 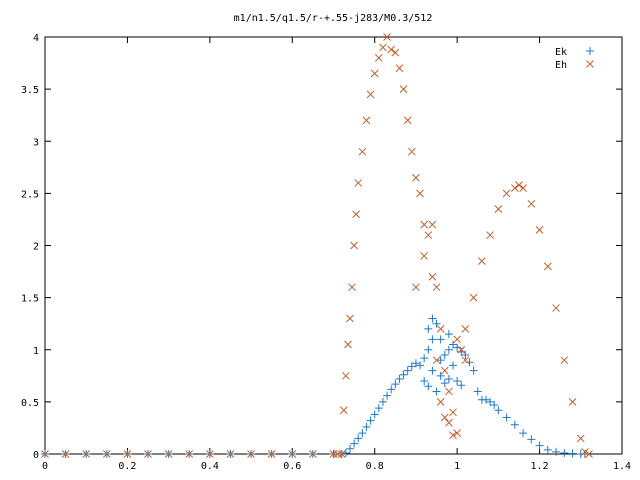 I want to click on y-tick-label: 0.5, so click(x=30, y=403).